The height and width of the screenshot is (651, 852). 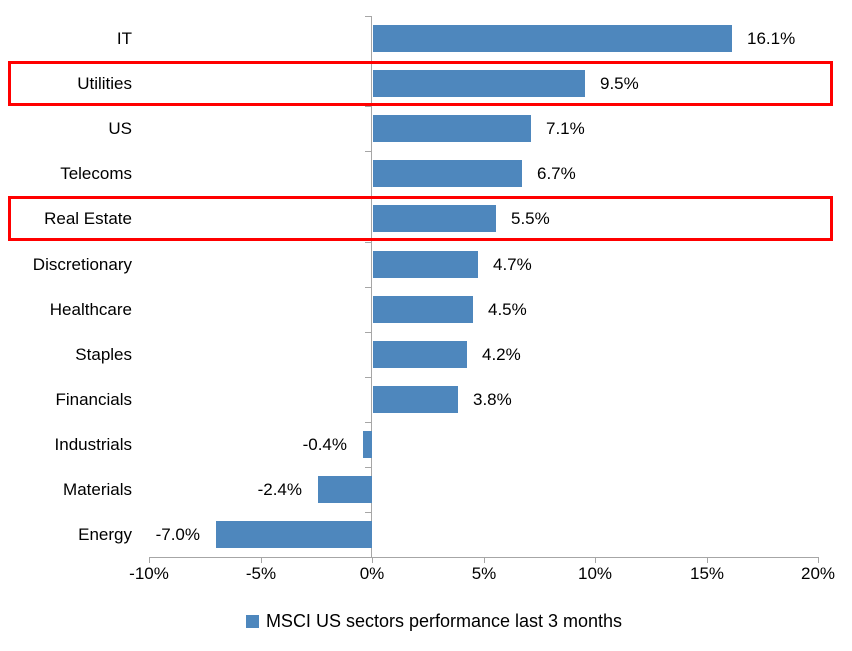 I want to click on bar-utilities, so click(x=479, y=83).